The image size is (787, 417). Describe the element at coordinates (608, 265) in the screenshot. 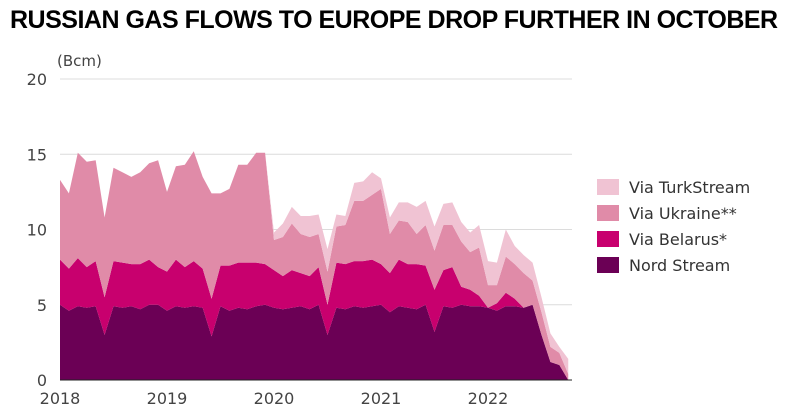

I see `legend-swatch-nord-stream` at that location.